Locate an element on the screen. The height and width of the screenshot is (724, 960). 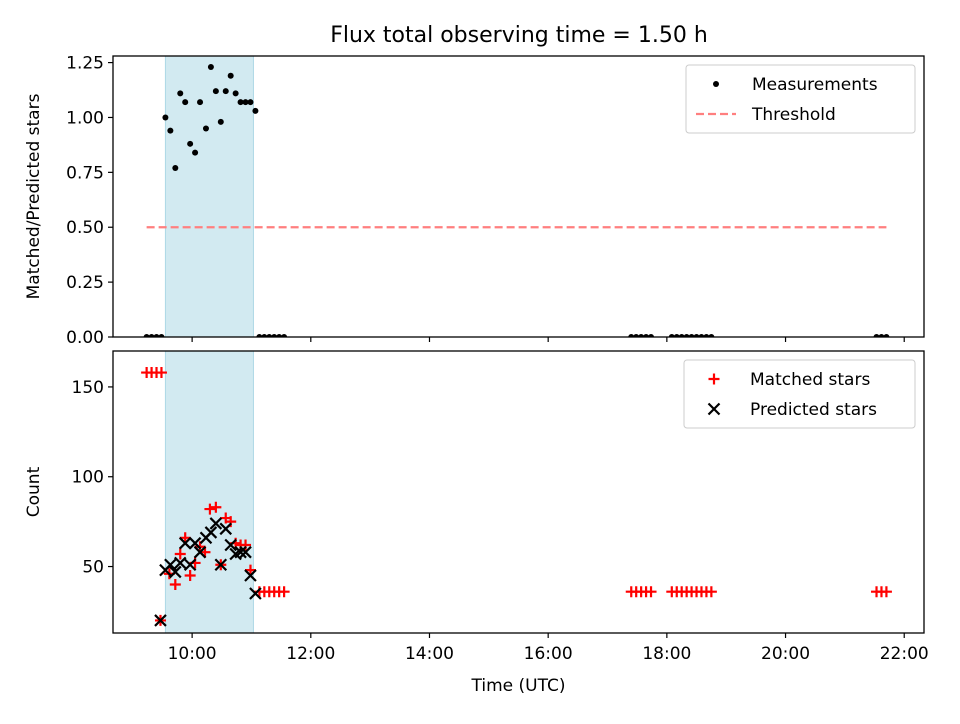
x-tick-label: 22:00 is located at coordinates (904, 654).